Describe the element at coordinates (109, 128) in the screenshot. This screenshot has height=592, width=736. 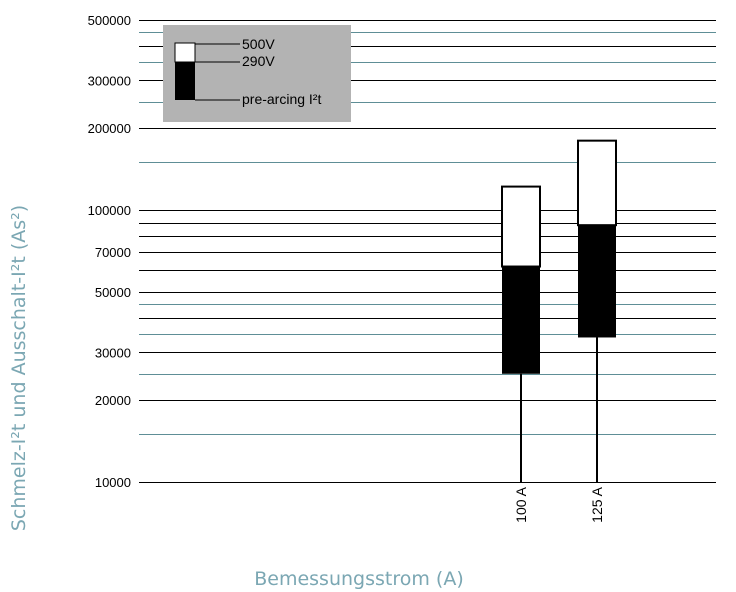
I see `y-tick-label: 200000` at that location.